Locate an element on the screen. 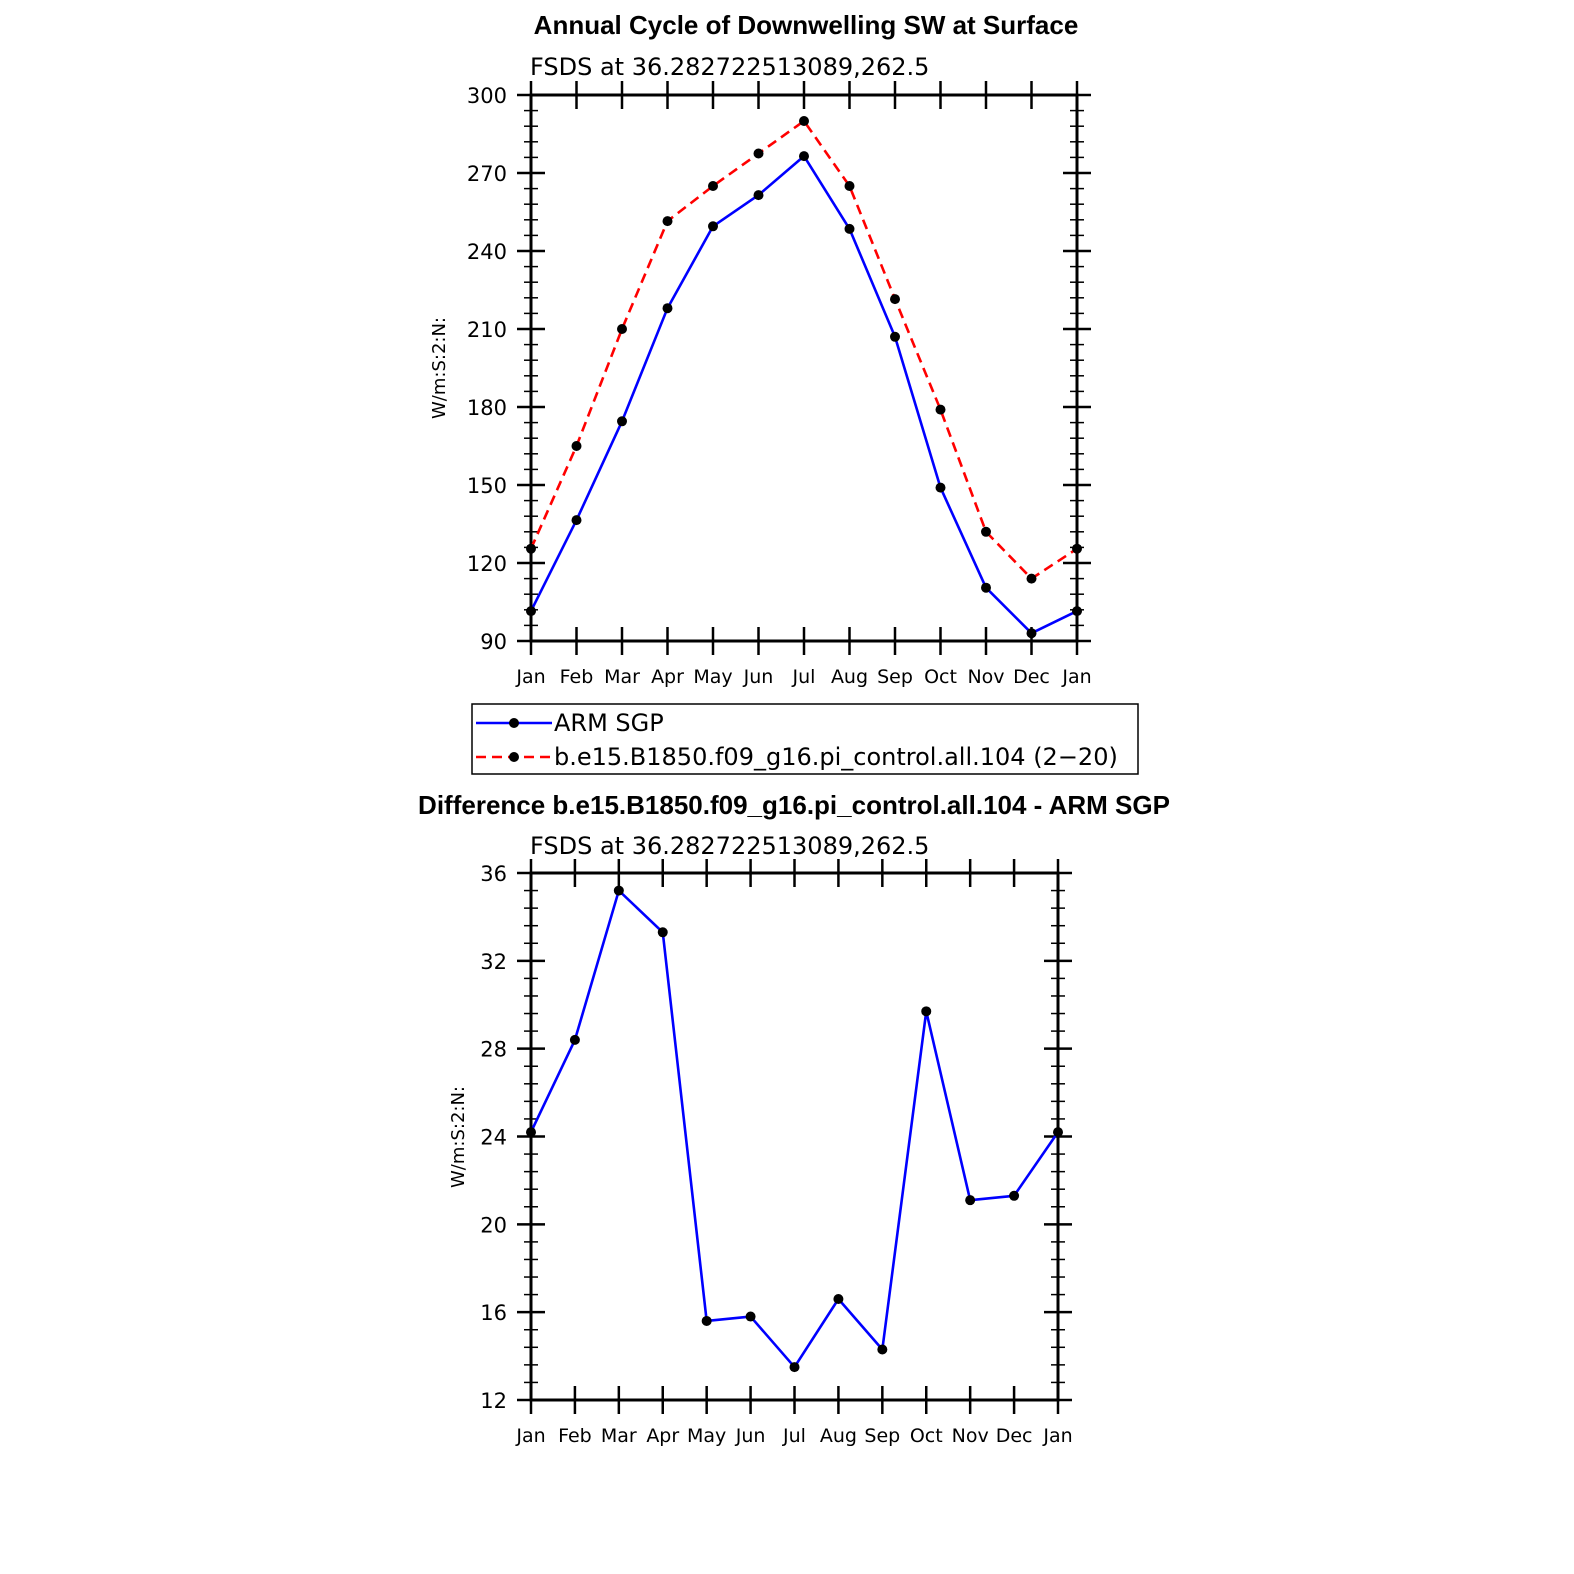 The image size is (1574, 1574). chart-top-x-tick-label: May is located at coordinates (712, 677).